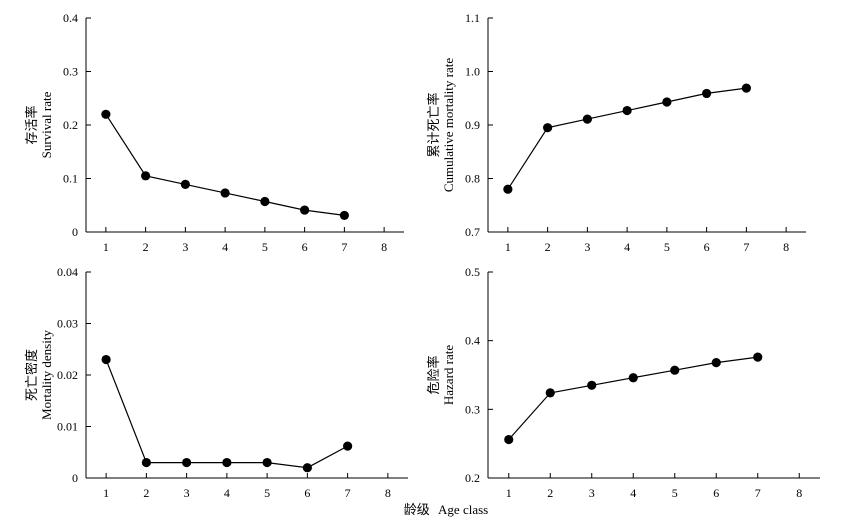  What do you see at coordinates (46, 375) in the screenshot?
I see `y-axis-label-en: Mortality density` at bounding box center [46, 375].